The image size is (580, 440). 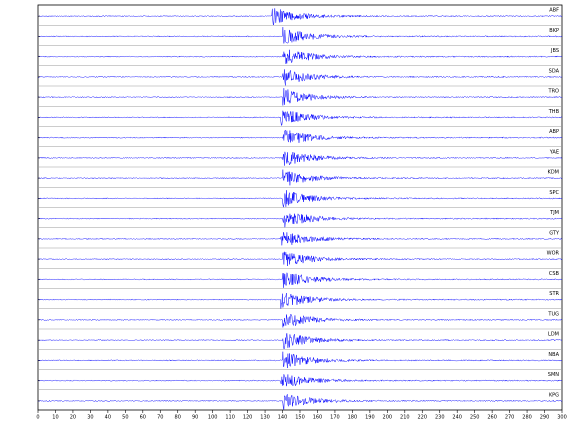 What do you see at coordinates (554, 395) in the screenshot?
I see `station-label: KPG` at bounding box center [554, 395].